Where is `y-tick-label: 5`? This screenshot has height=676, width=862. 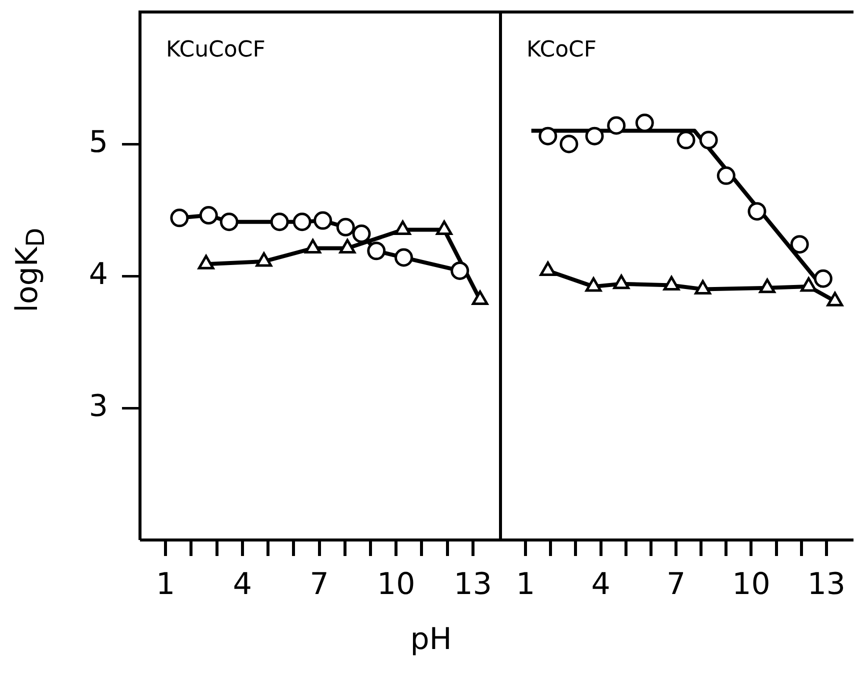 y-tick-label: 5 is located at coordinates (98, 142).